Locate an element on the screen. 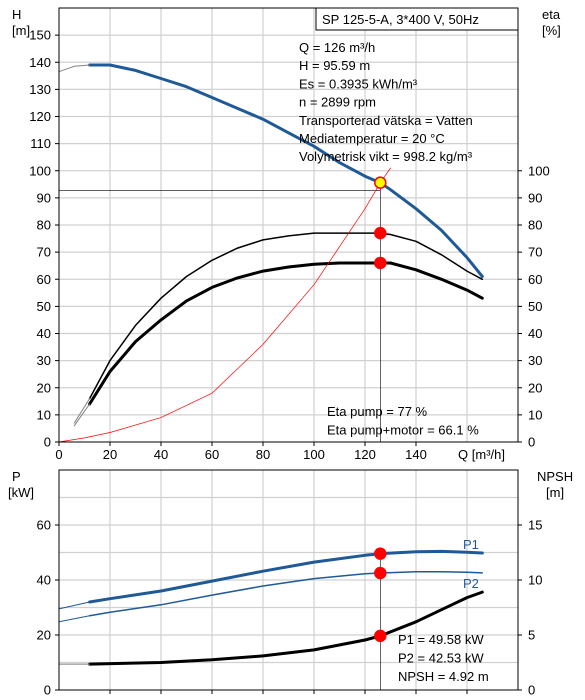 The image size is (585, 700). info-line: H = 95.59 m is located at coordinates (334, 65).